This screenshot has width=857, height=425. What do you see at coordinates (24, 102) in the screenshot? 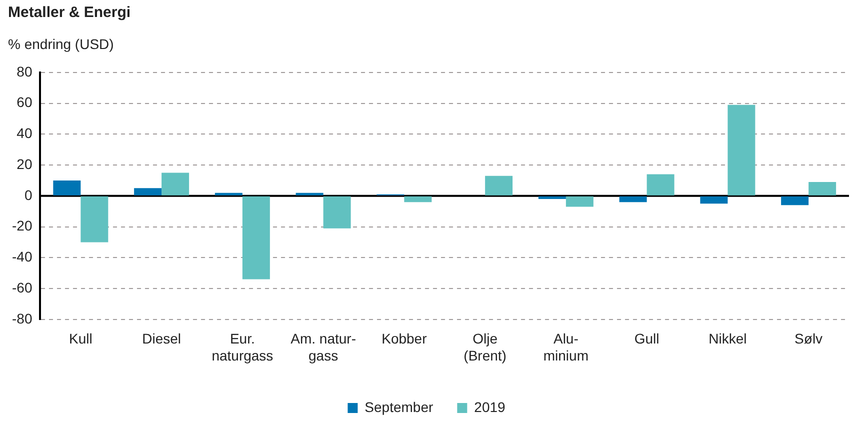
I see `y-tick-label: 60` at bounding box center [24, 102].